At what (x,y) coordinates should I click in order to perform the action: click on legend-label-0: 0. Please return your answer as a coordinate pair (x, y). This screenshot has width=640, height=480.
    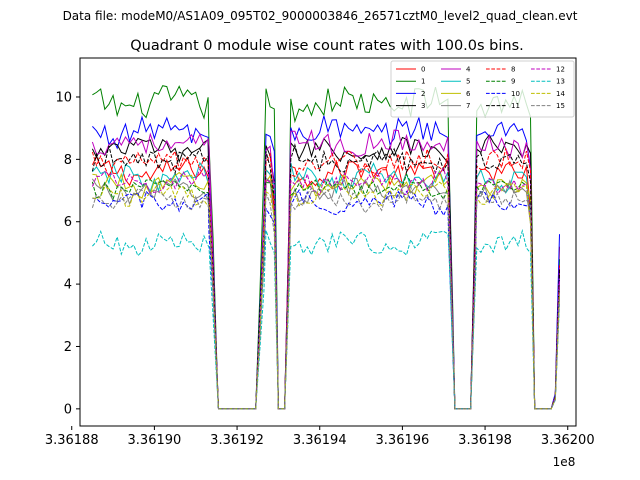
    Looking at the image, I should click on (423, 70).